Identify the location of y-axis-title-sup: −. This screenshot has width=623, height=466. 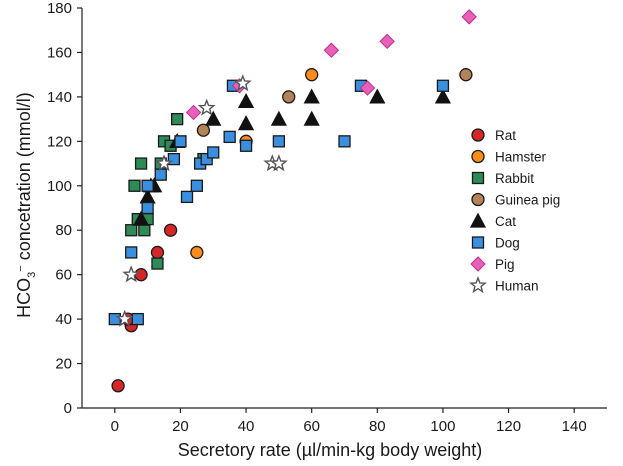
(21, 268).